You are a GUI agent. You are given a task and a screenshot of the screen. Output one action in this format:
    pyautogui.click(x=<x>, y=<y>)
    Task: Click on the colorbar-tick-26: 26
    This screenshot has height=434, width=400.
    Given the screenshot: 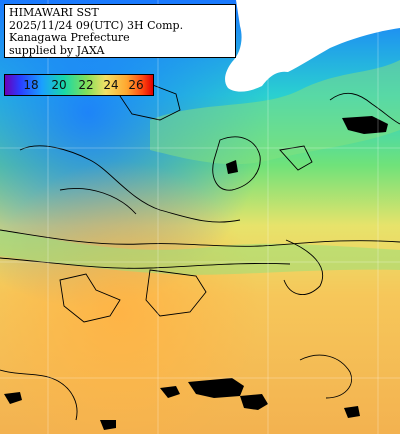 What is the action you would take?
    pyautogui.click(x=136, y=85)
    